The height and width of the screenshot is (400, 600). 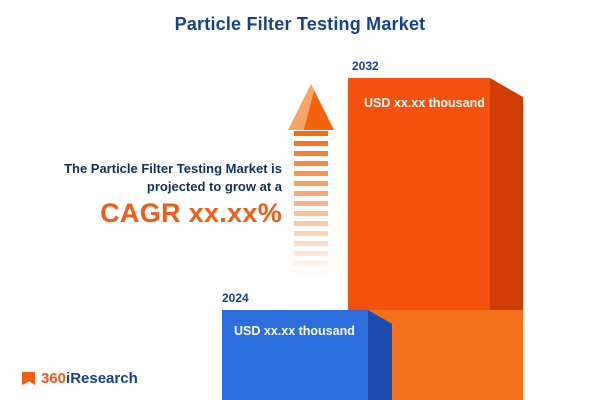 I want to click on bar-year-label-2032: 2032, so click(x=365, y=66).